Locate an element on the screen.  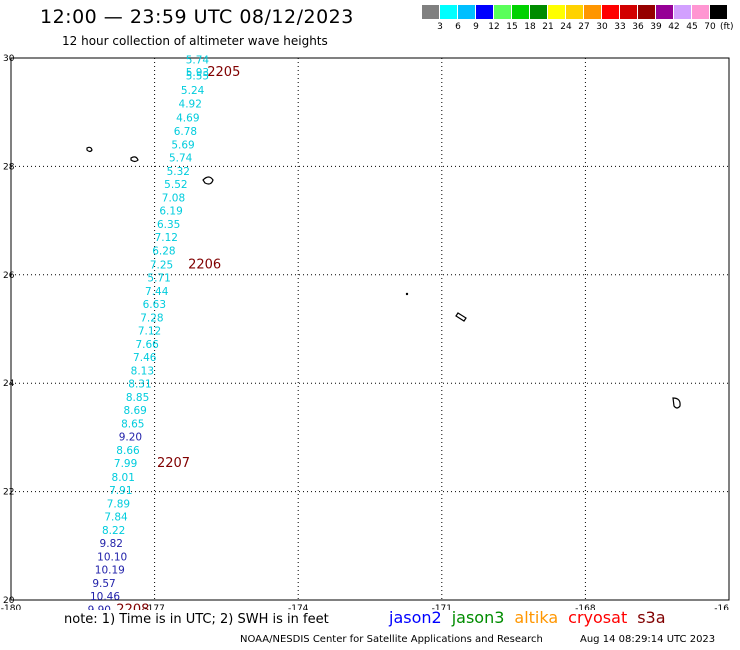
x-tick-label: -16 is located at coordinates (721, 607).